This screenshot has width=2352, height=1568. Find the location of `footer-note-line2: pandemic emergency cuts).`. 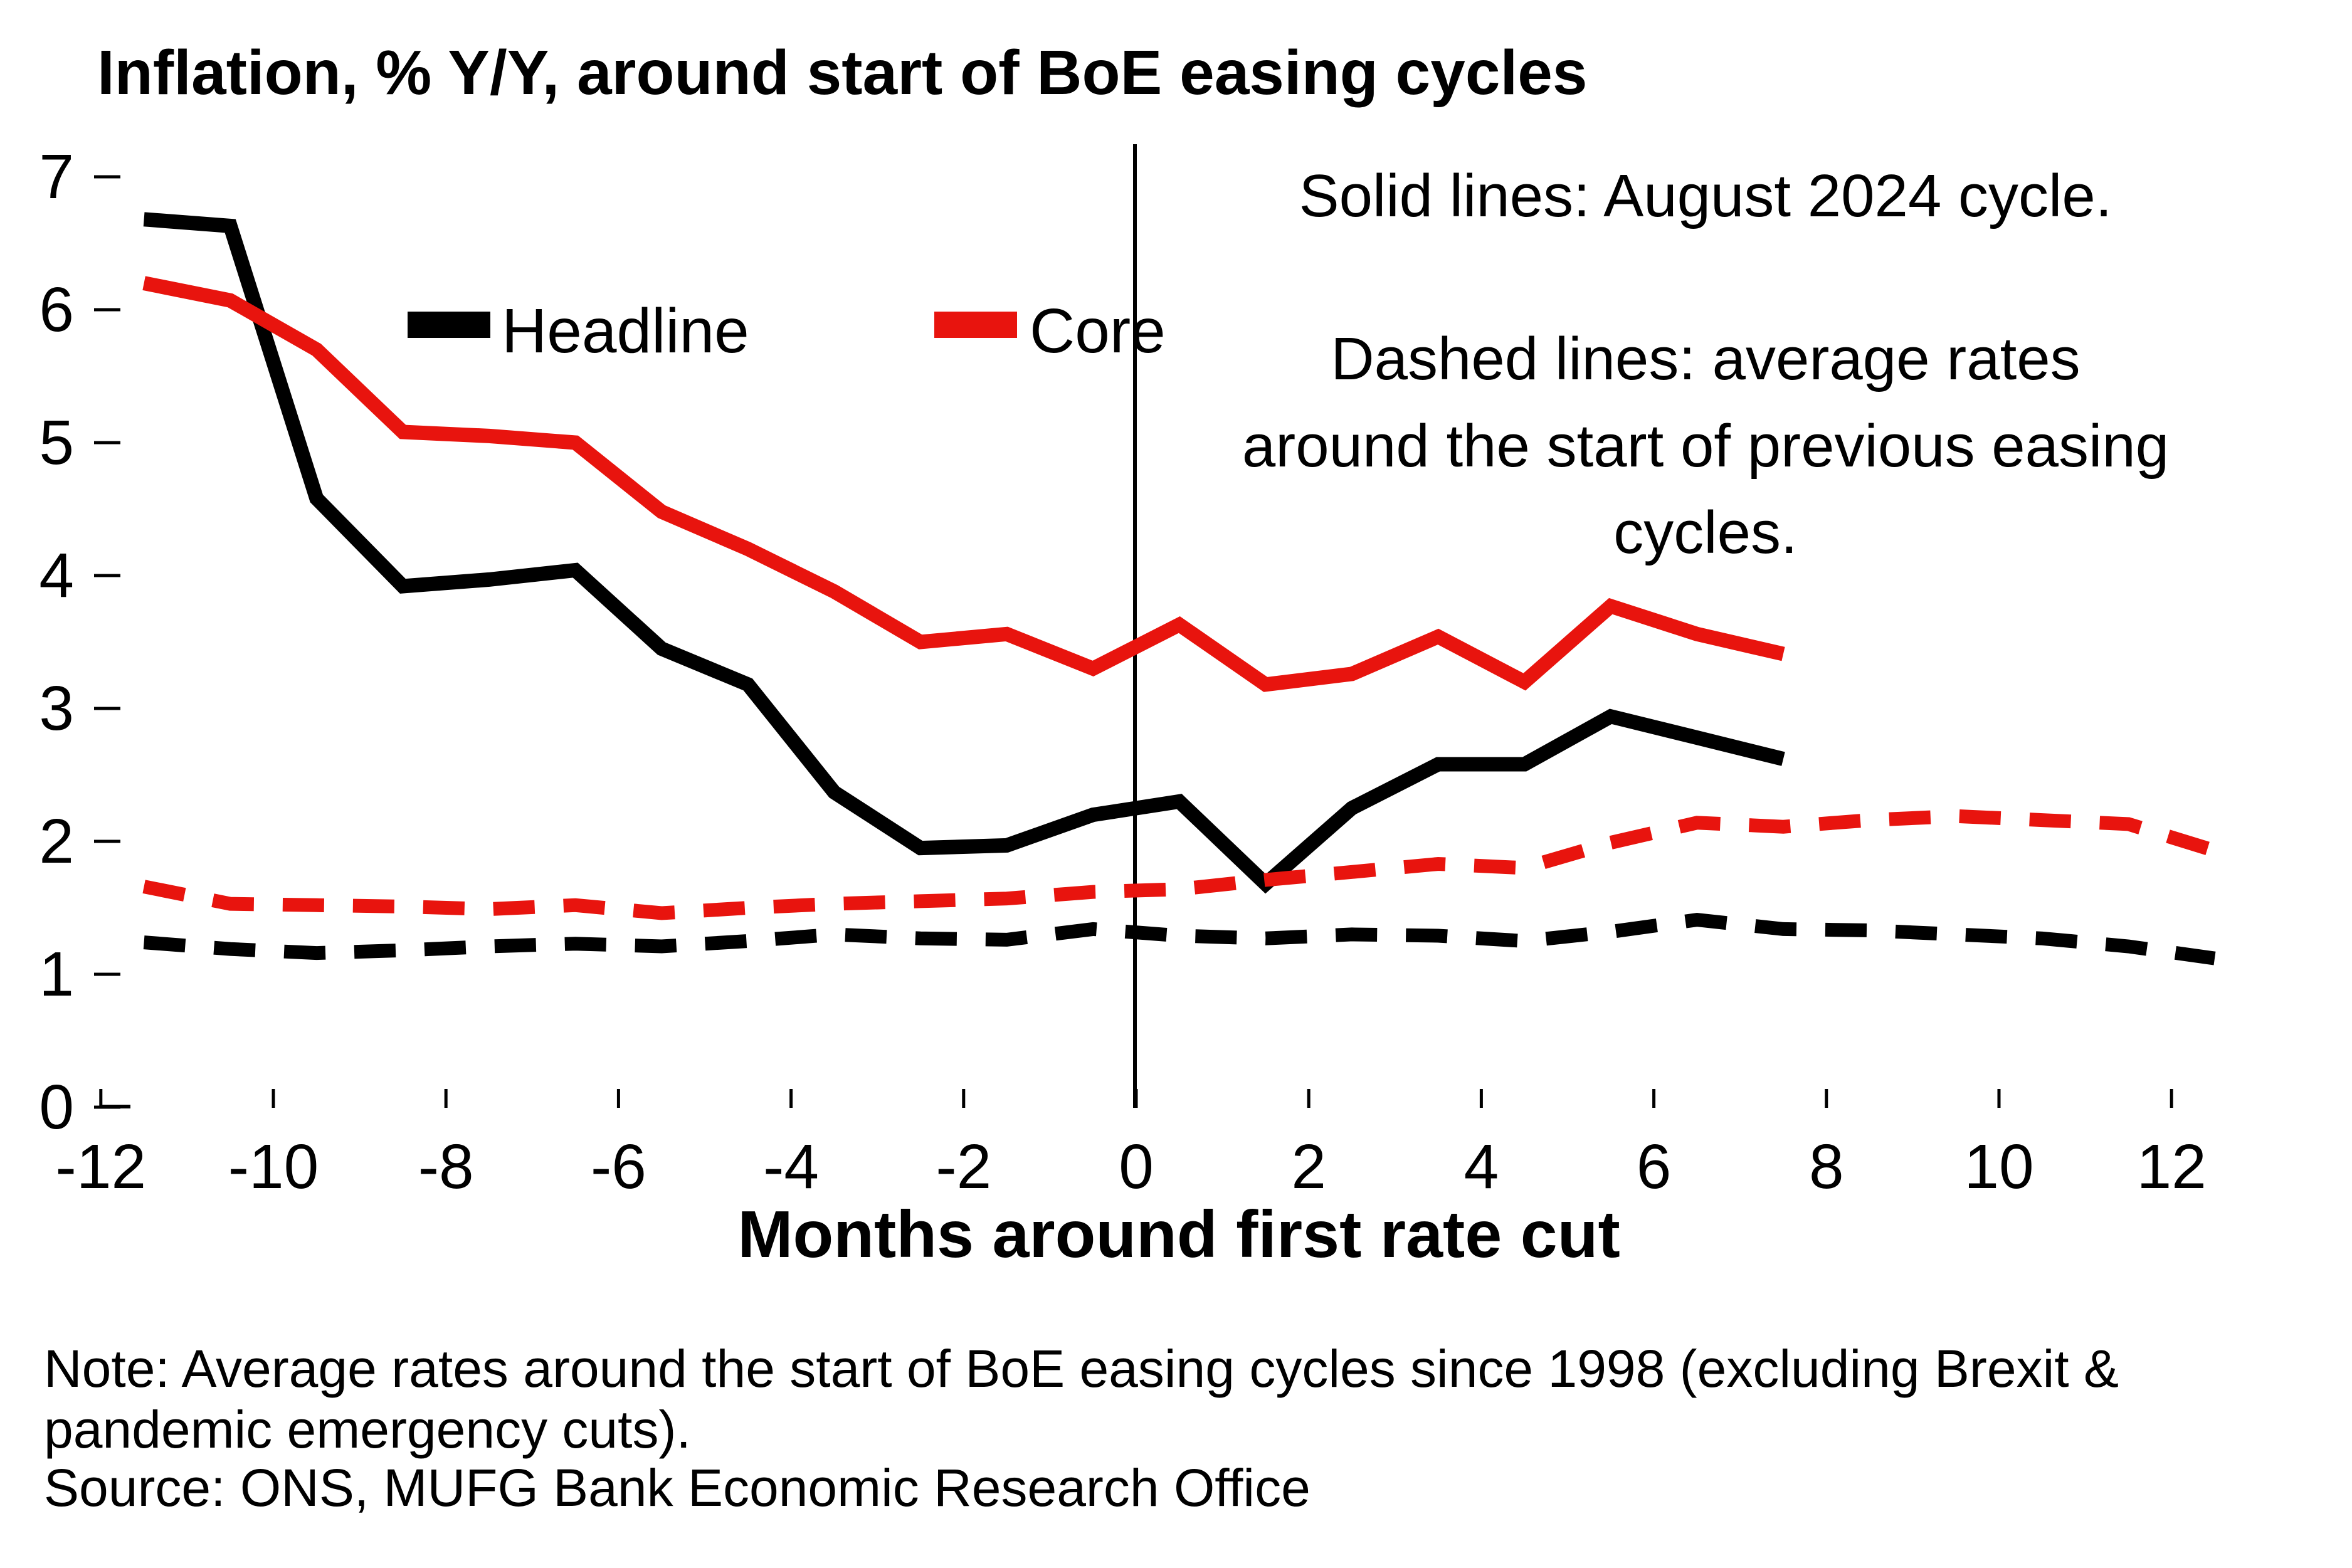

footer-note-line2: pandemic emergency cuts). is located at coordinates (367, 1429).